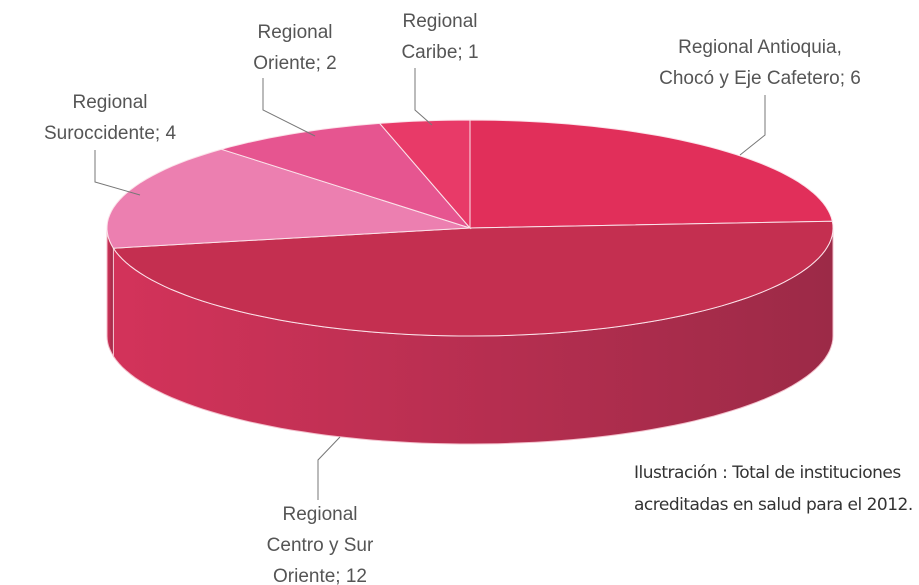  What do you see at coordinates (773, 505) in the screenshot?
I see `caption: acreditadas en salud para el 2012.` at bounding box center [773, 505].